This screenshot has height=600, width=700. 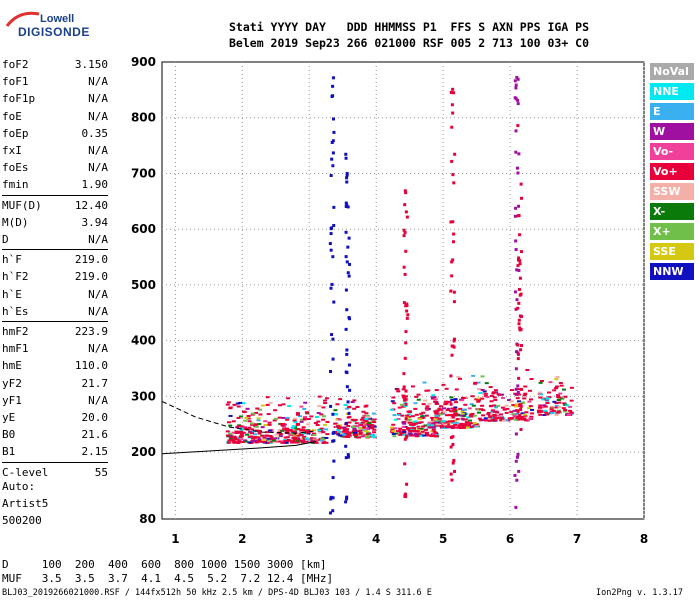 I want to click on param-value: 223.9, so click(x=91, y=331).